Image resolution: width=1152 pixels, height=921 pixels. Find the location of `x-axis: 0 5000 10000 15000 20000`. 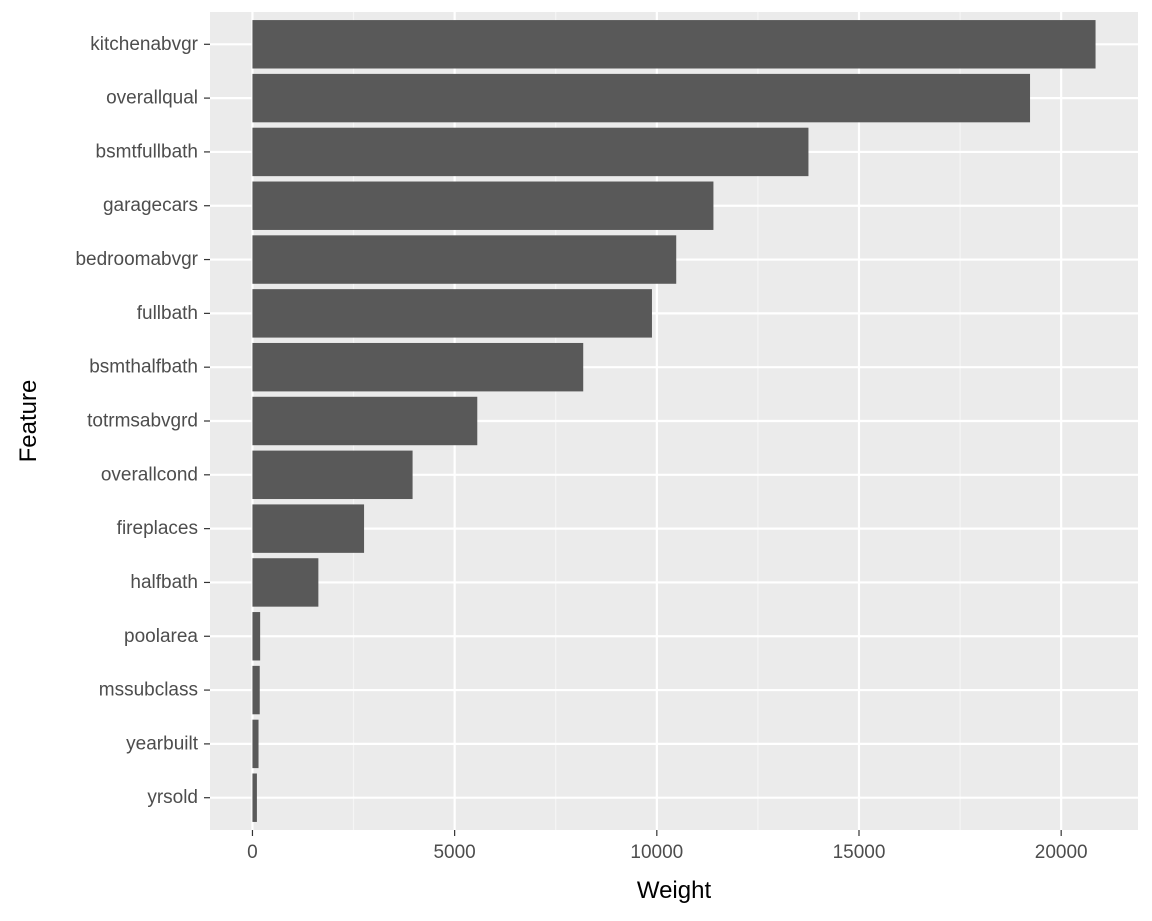

x-axis: 0 5000 10000 15000 20000 is located at coordinates (667, 846).